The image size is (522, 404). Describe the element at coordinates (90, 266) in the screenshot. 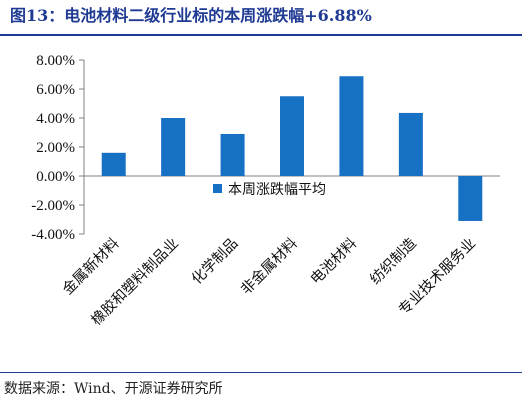

I see `x-category-label: 金属新材料` at that location.